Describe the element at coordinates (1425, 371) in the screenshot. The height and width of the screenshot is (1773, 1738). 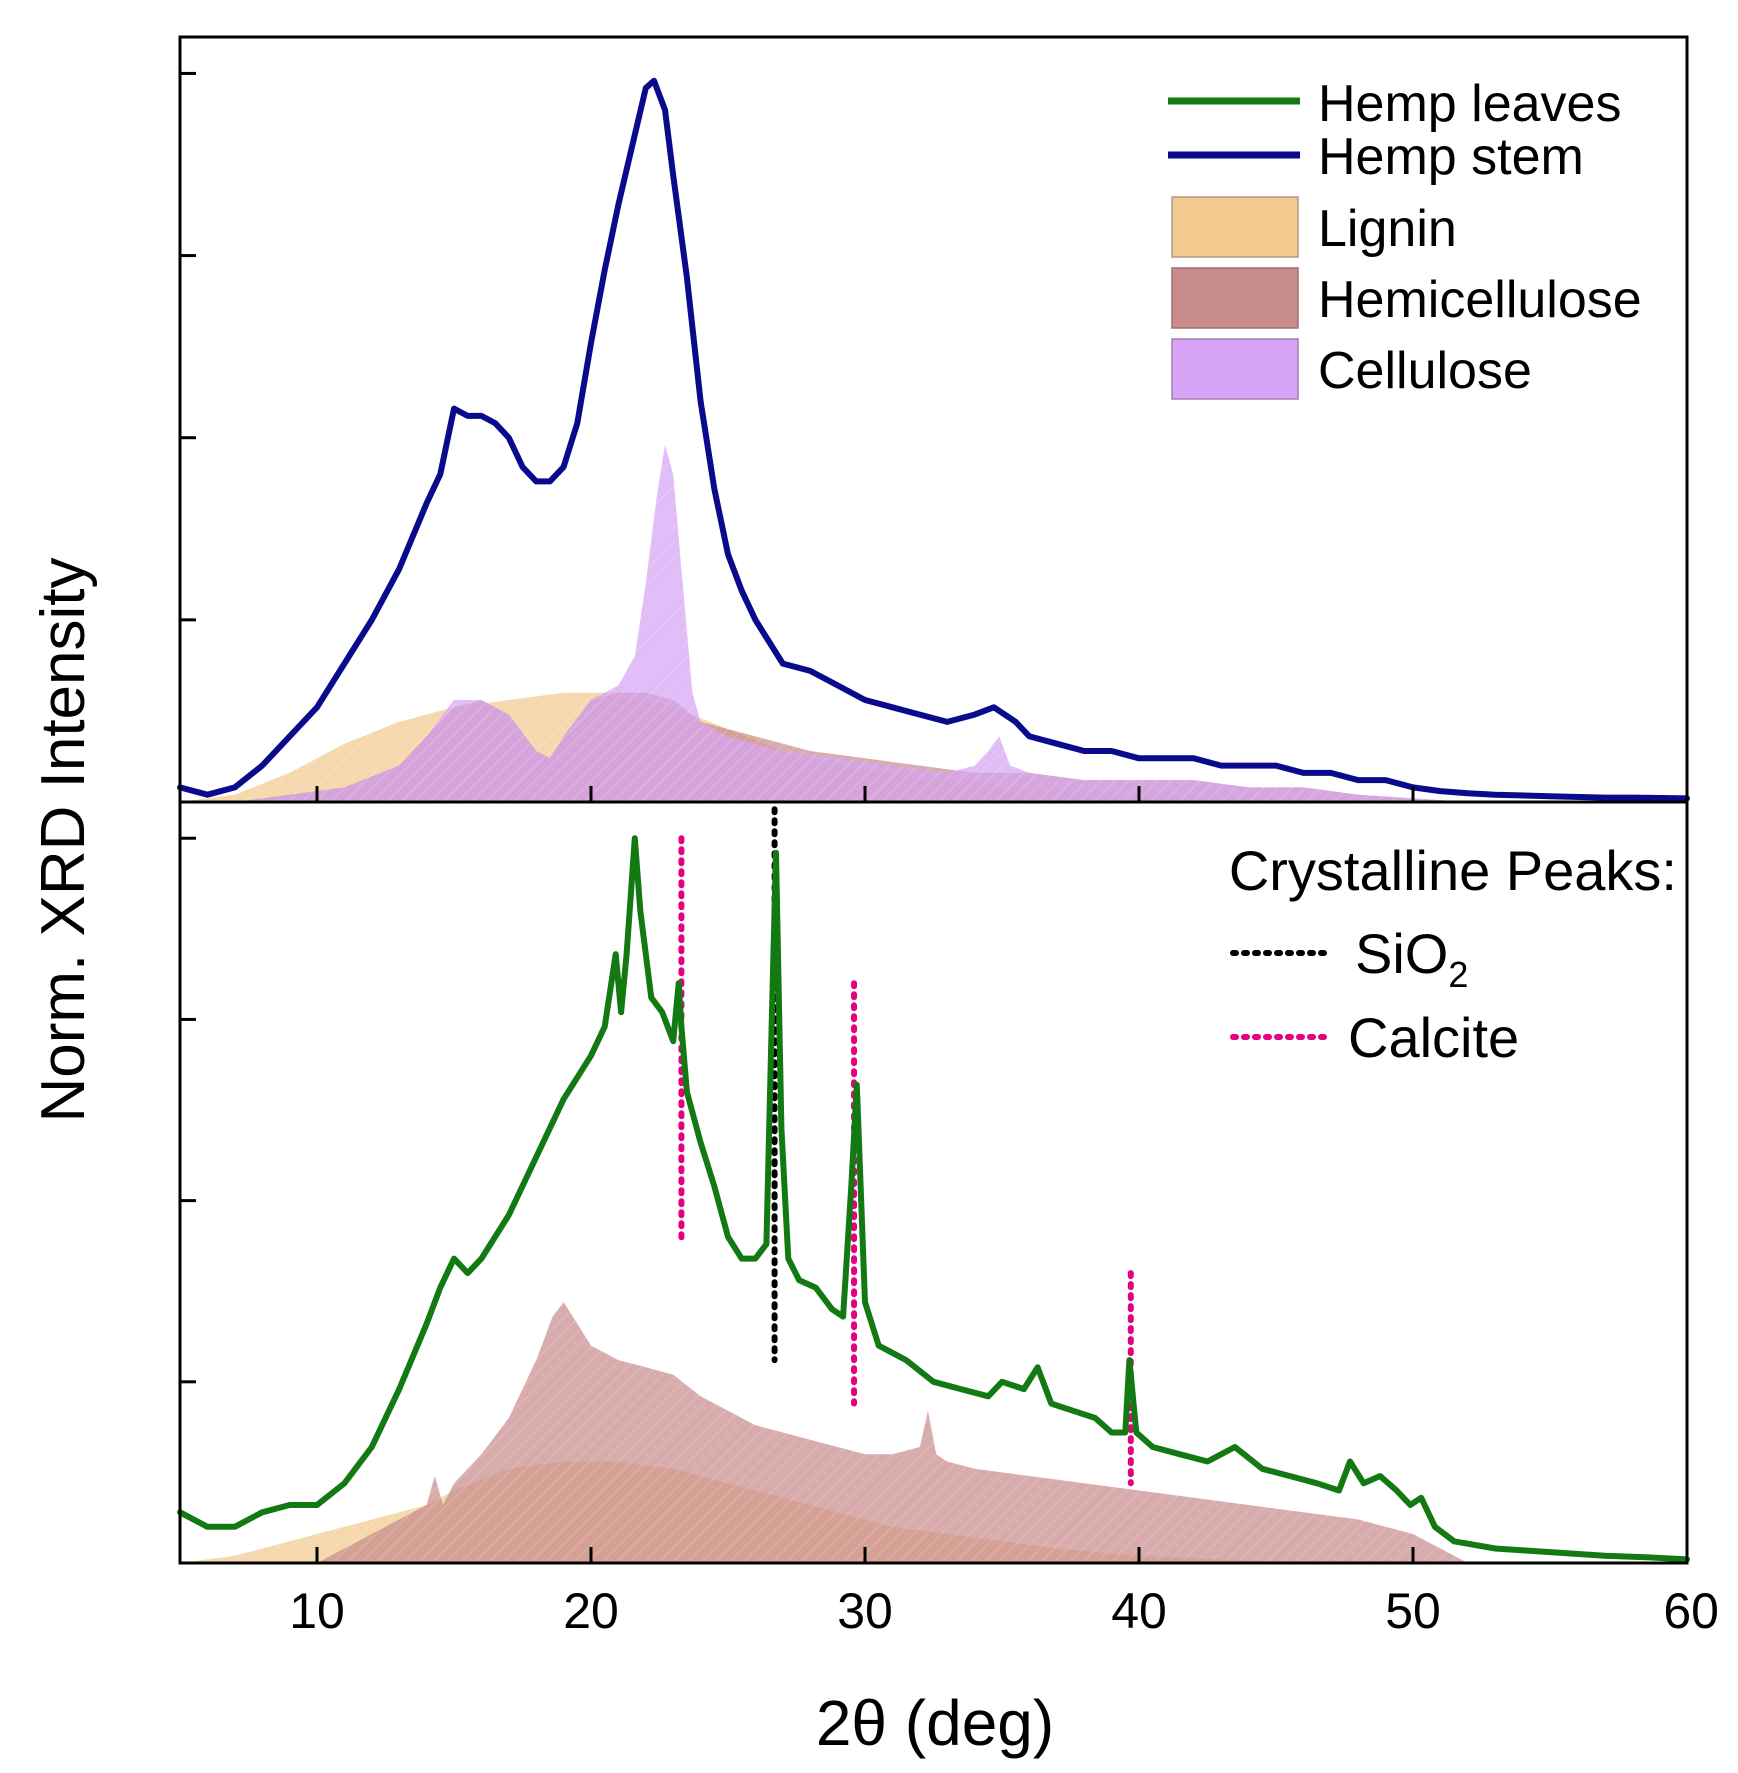
I see `legend-label-cellulose: Cellulose` at that location.